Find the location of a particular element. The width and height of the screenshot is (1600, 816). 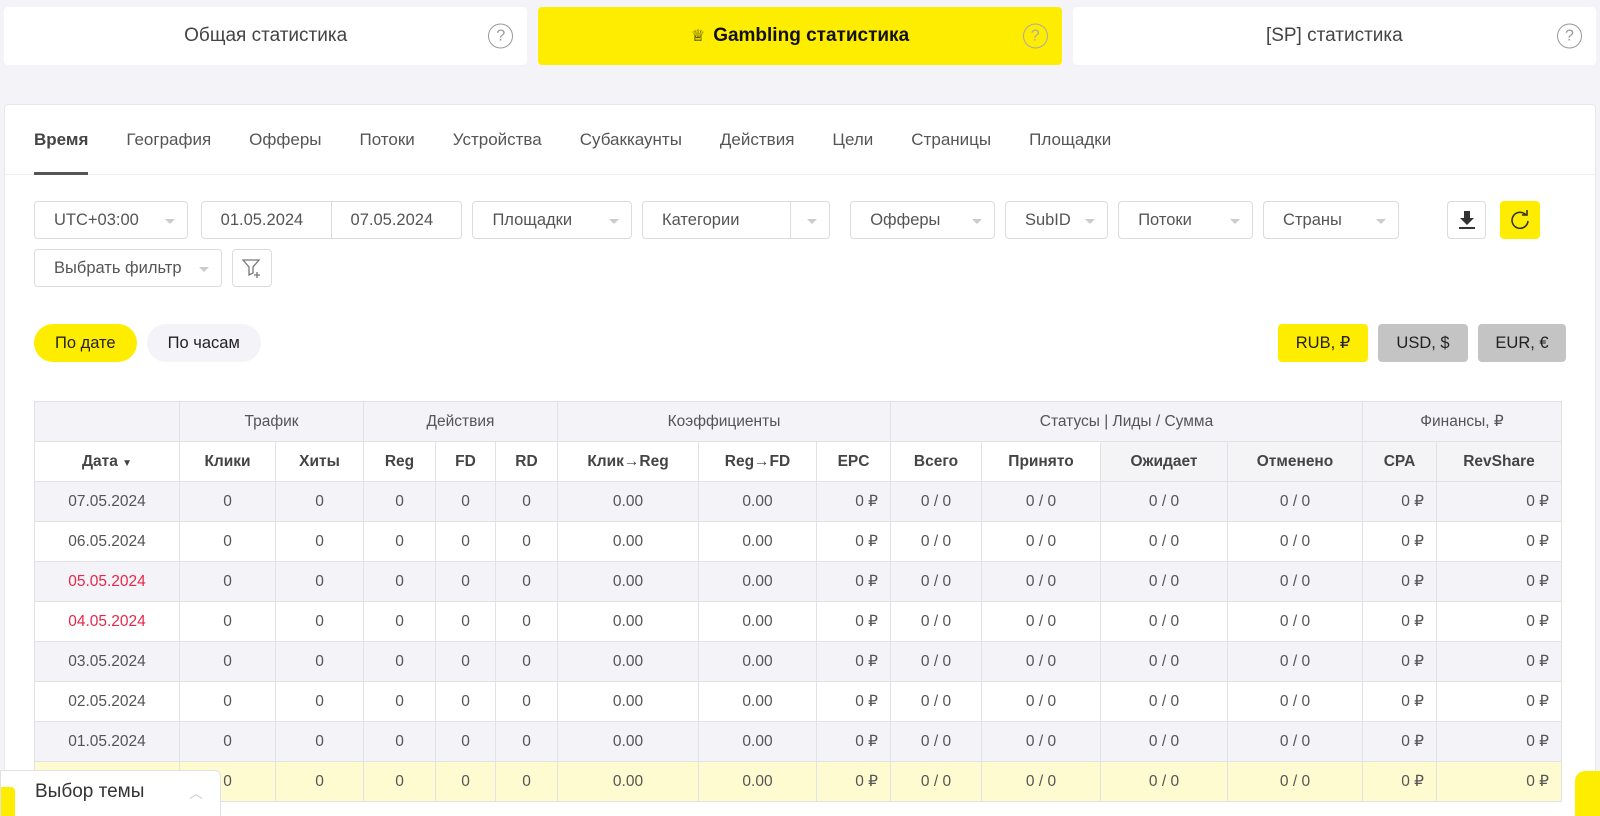

download-icon is located at coordinates (1466, 220).